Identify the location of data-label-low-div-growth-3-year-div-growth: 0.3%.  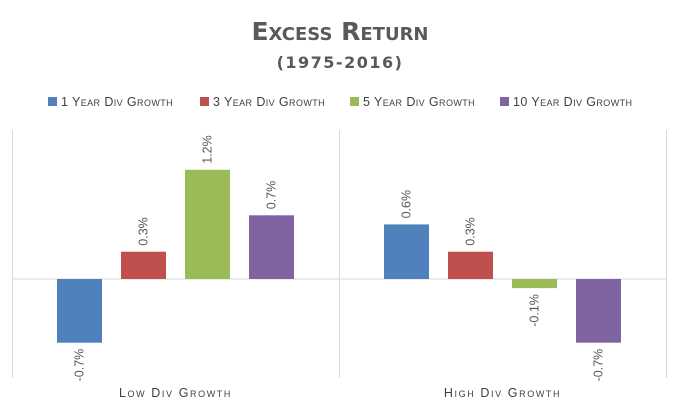
(144, 231).